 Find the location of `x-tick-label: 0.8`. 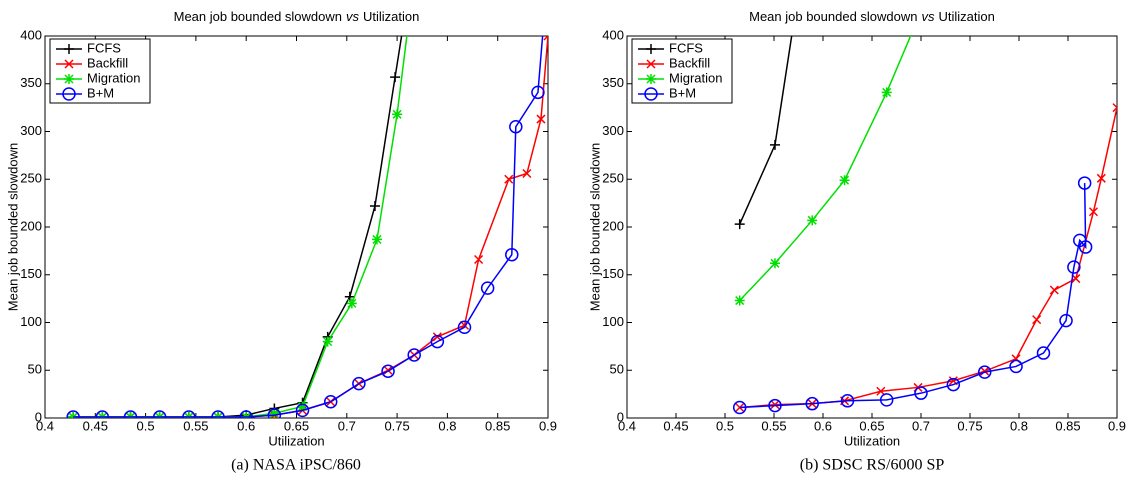

x-tick-label: 0.8 is located at coordinates (447, 425).